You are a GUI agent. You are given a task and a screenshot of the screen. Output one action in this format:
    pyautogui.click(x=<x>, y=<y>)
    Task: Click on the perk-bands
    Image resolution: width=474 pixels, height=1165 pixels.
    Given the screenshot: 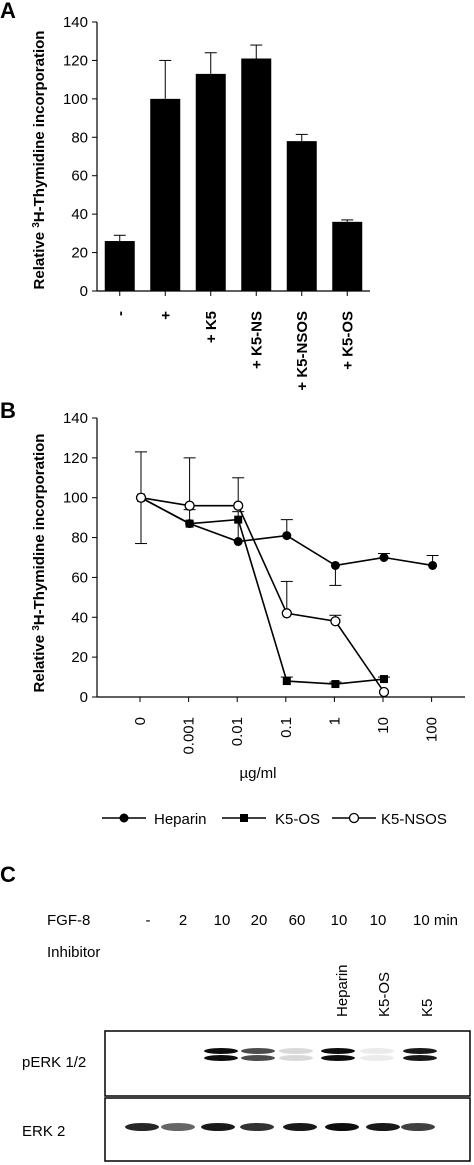 What is the action you would take?
    pyautogui.click(x=320, y=1054)
    